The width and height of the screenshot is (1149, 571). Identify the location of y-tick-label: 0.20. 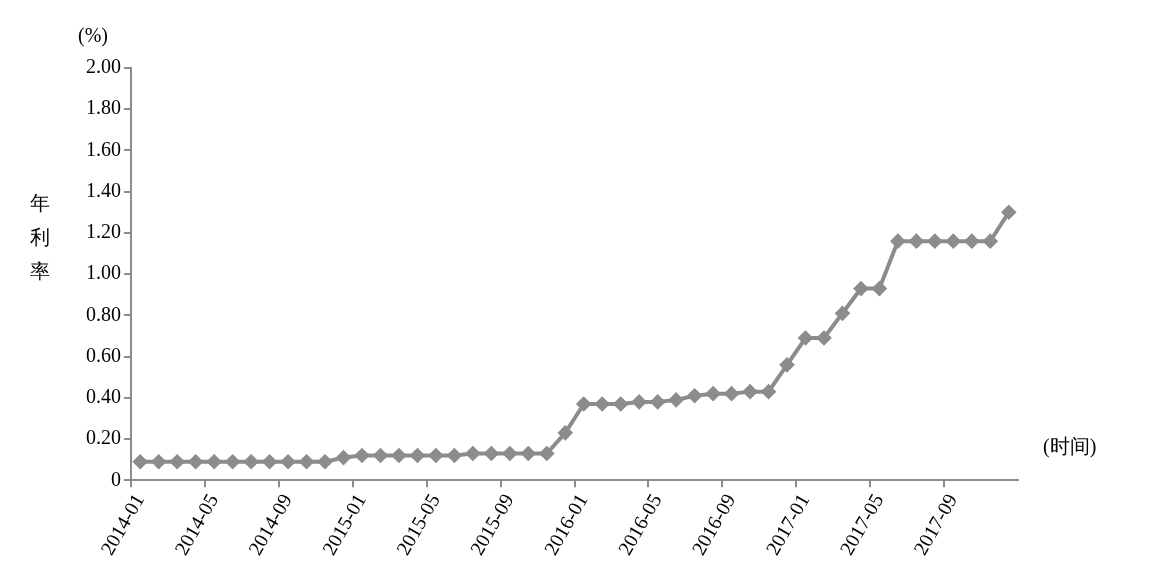
(103, 437).